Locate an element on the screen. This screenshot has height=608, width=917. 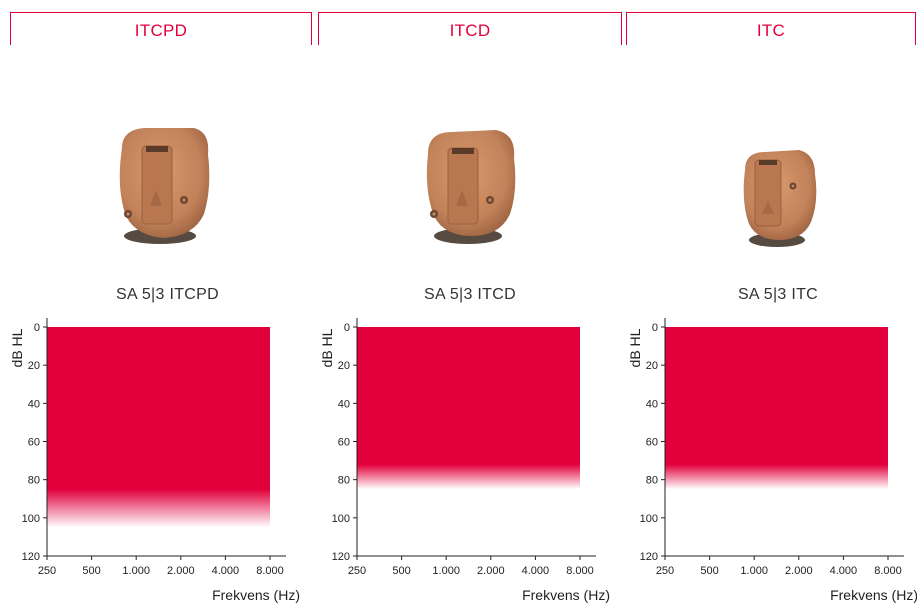
tab-label: ITCPD is located at coordinates (161, 30).